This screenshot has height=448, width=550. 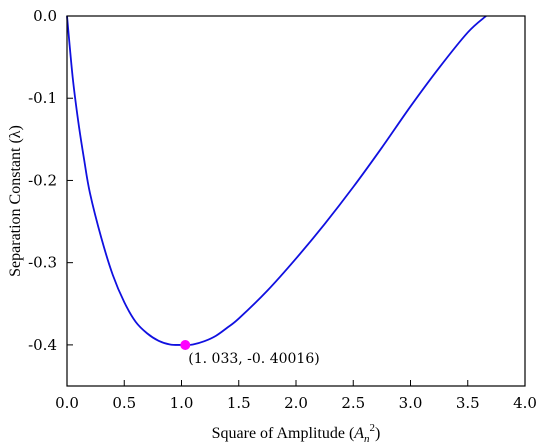 I want to click on x-axis-ticks: 0.0 0.5 1.0 1.5 2.0 2.5 3.0 3.5 4.0, so click(x=296, y=396).